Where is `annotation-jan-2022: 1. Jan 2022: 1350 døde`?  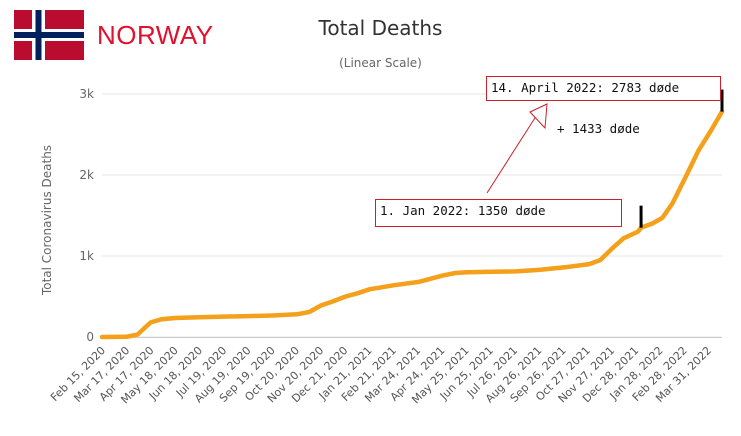
annotation-jan-2022: 1. Jan 2022: 1350 døde is located at coordinates (498, 213).